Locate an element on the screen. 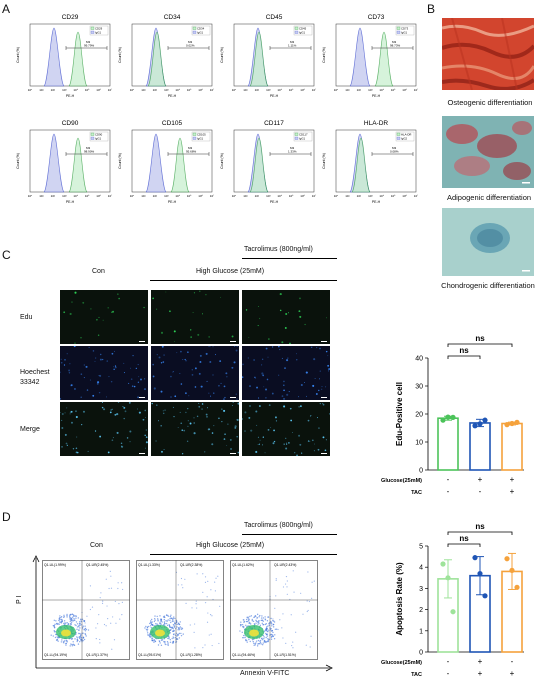 This screenshot has width=550, height=685. marker-peak is located at coordinates (78, 165).